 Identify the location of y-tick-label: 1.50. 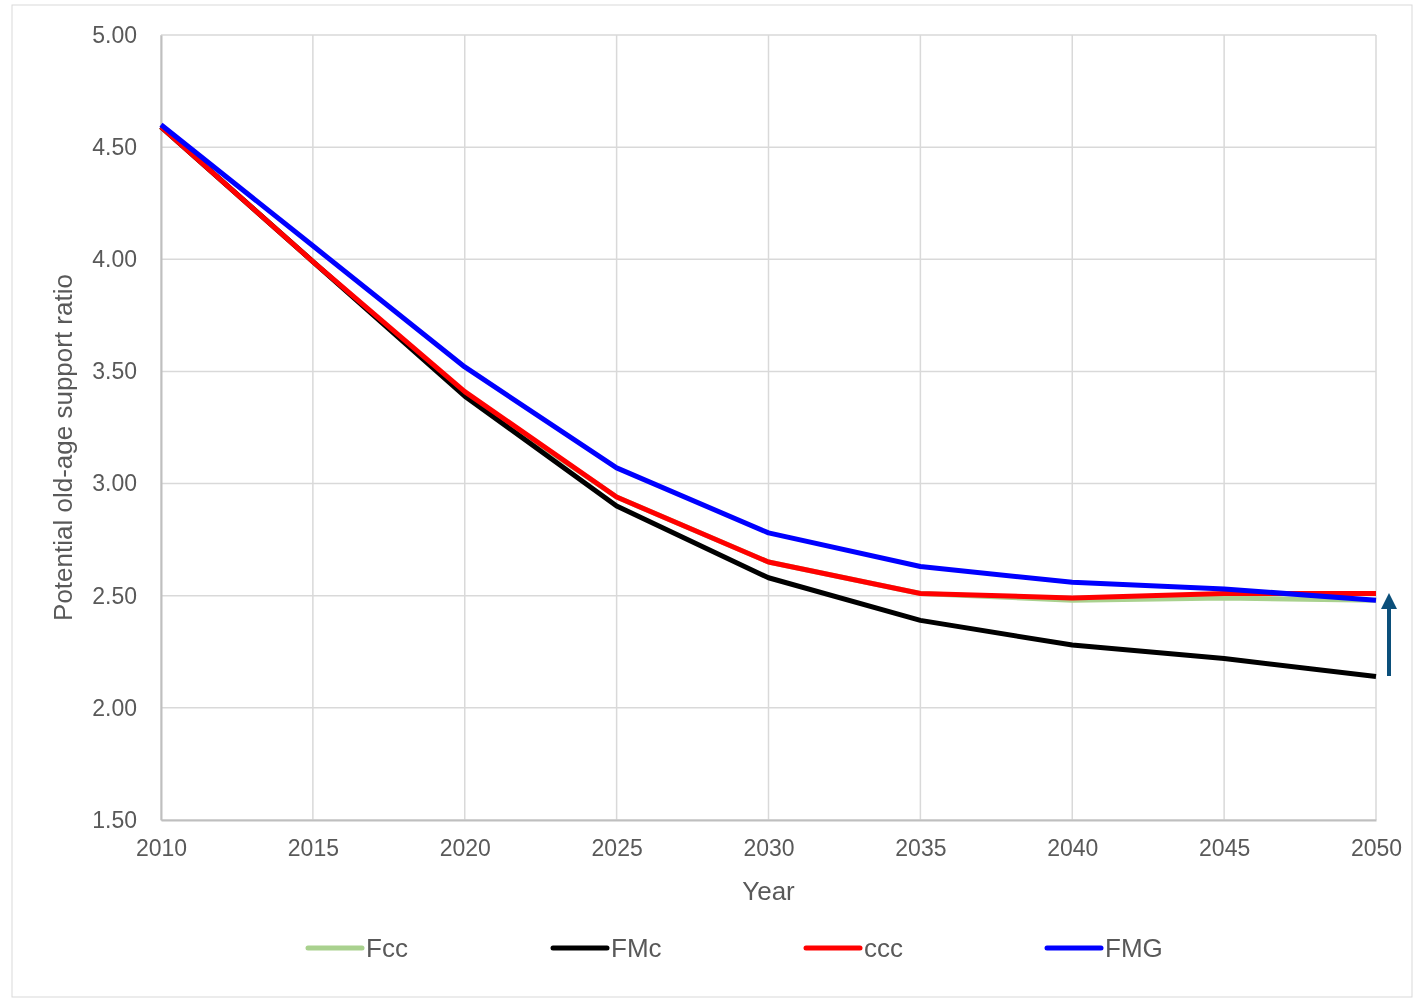
(114, 819).